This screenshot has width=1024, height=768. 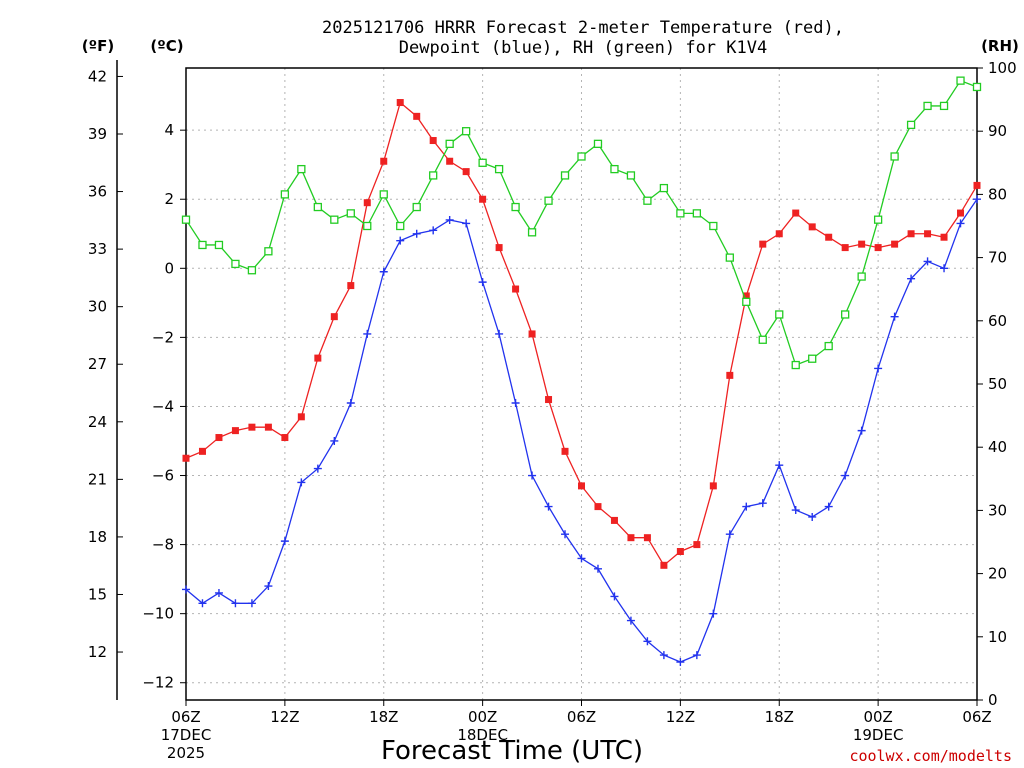 I want to click on rh-tick-label: 90, so click(x=997, y=131).